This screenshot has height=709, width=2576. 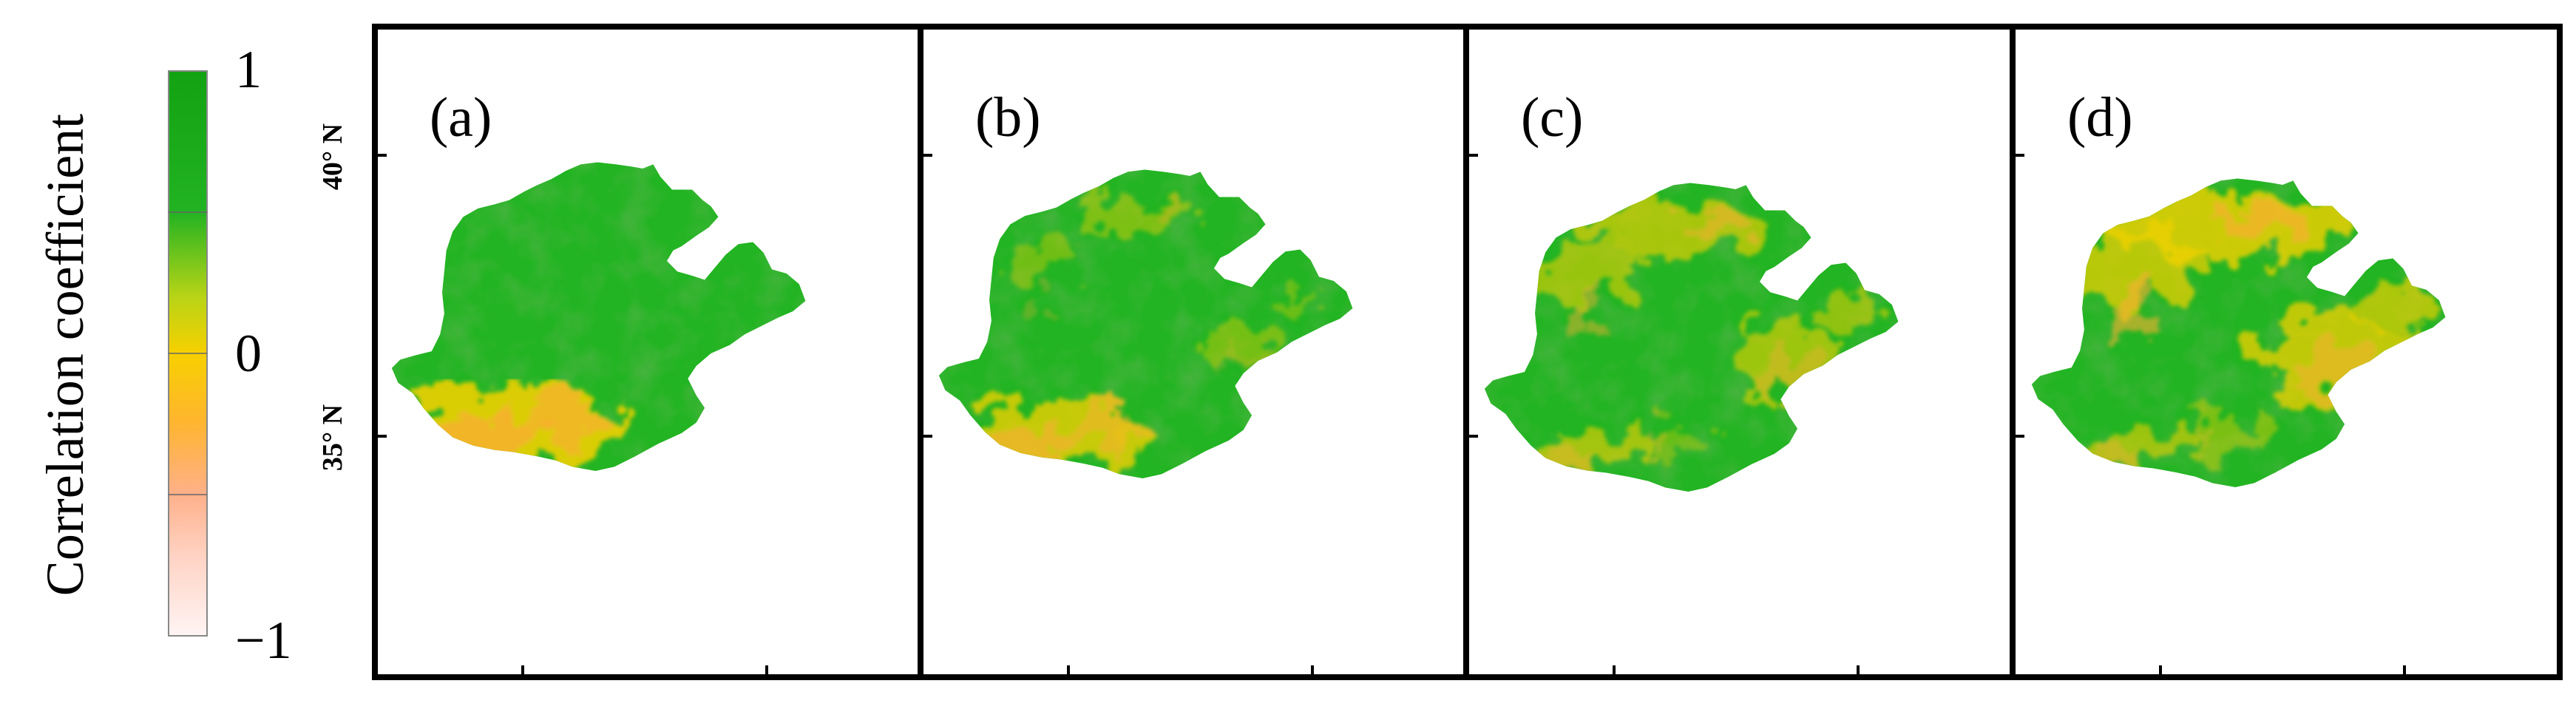 I want to click on panel-label: (a), so click(x=461, y=117).